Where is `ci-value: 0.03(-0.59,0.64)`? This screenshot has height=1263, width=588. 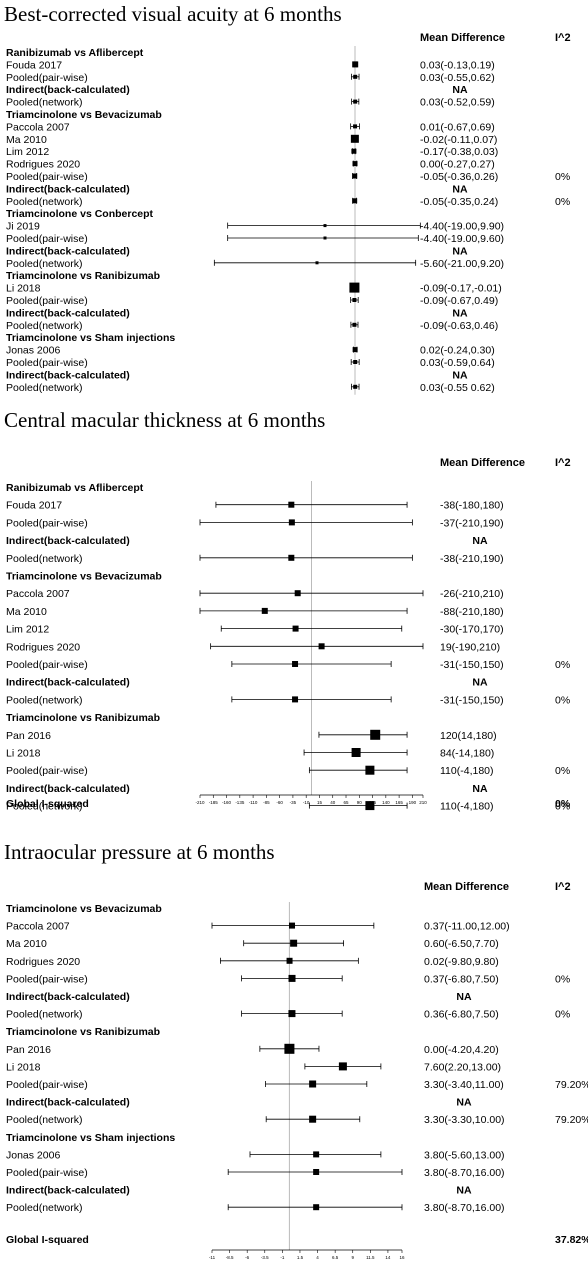
ci-value: 0.03(-0.59,0.64) is located at coordinates (457, 363).